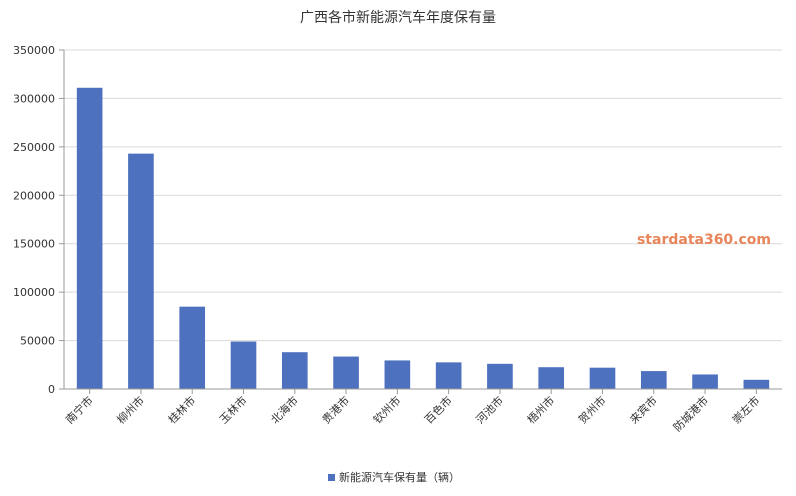 This screenshot has width=796, height=496. I want to click on x-tick-label: 贵港市, so click(335, 409).